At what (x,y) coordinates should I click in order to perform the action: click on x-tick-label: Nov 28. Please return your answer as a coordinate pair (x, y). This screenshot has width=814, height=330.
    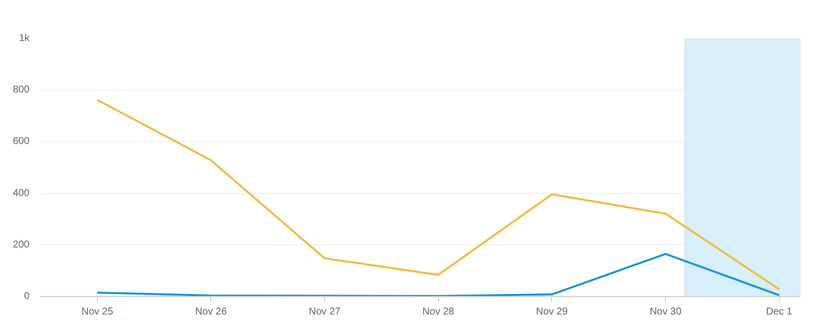
    Looking at the image, I should click on (438, 312).